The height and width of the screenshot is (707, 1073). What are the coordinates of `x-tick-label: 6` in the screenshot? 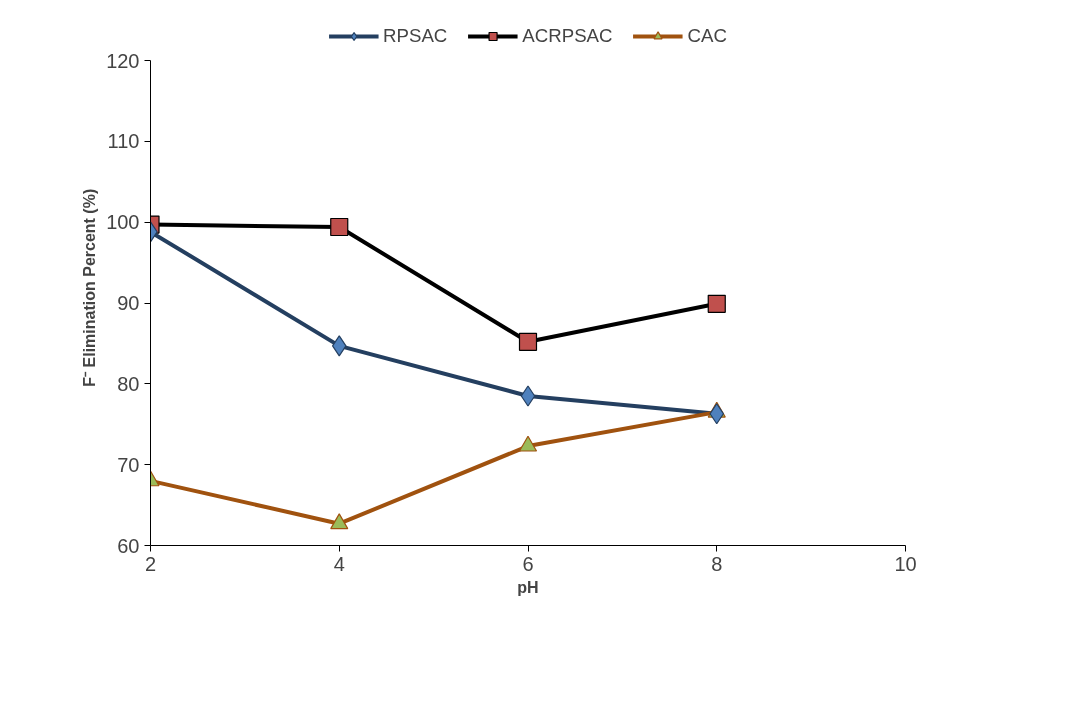 It's located at (528, 563).